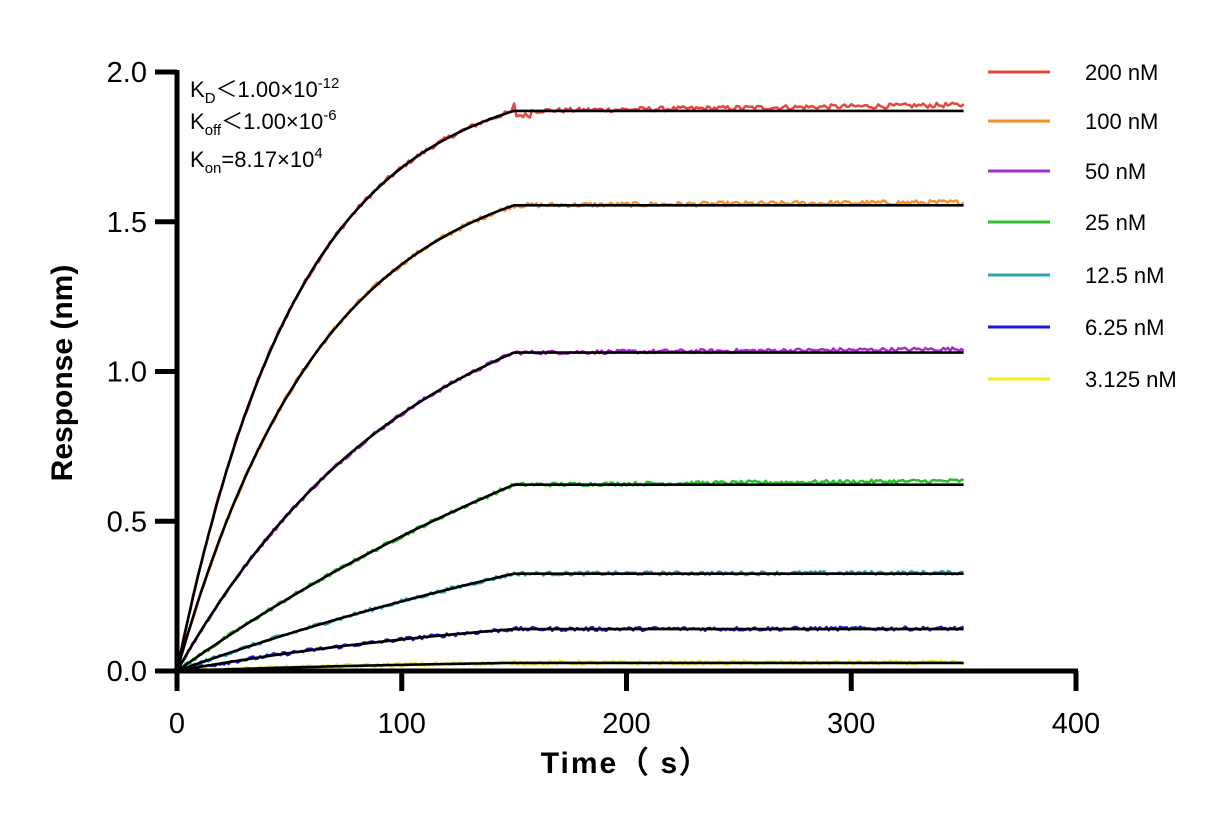 This screenshot has width=1232, height=825. Describe the element at coordinates (263, 123) in the screenshot. I see `annotation-koff: Koff＜1.00×10-6` at that location.